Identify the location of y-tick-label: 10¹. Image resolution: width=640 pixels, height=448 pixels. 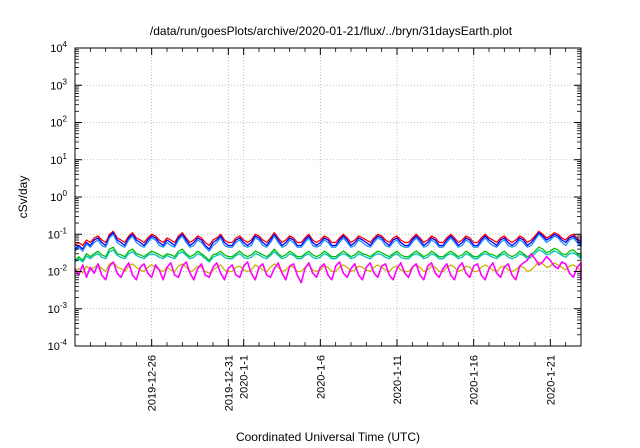
(58, 159).